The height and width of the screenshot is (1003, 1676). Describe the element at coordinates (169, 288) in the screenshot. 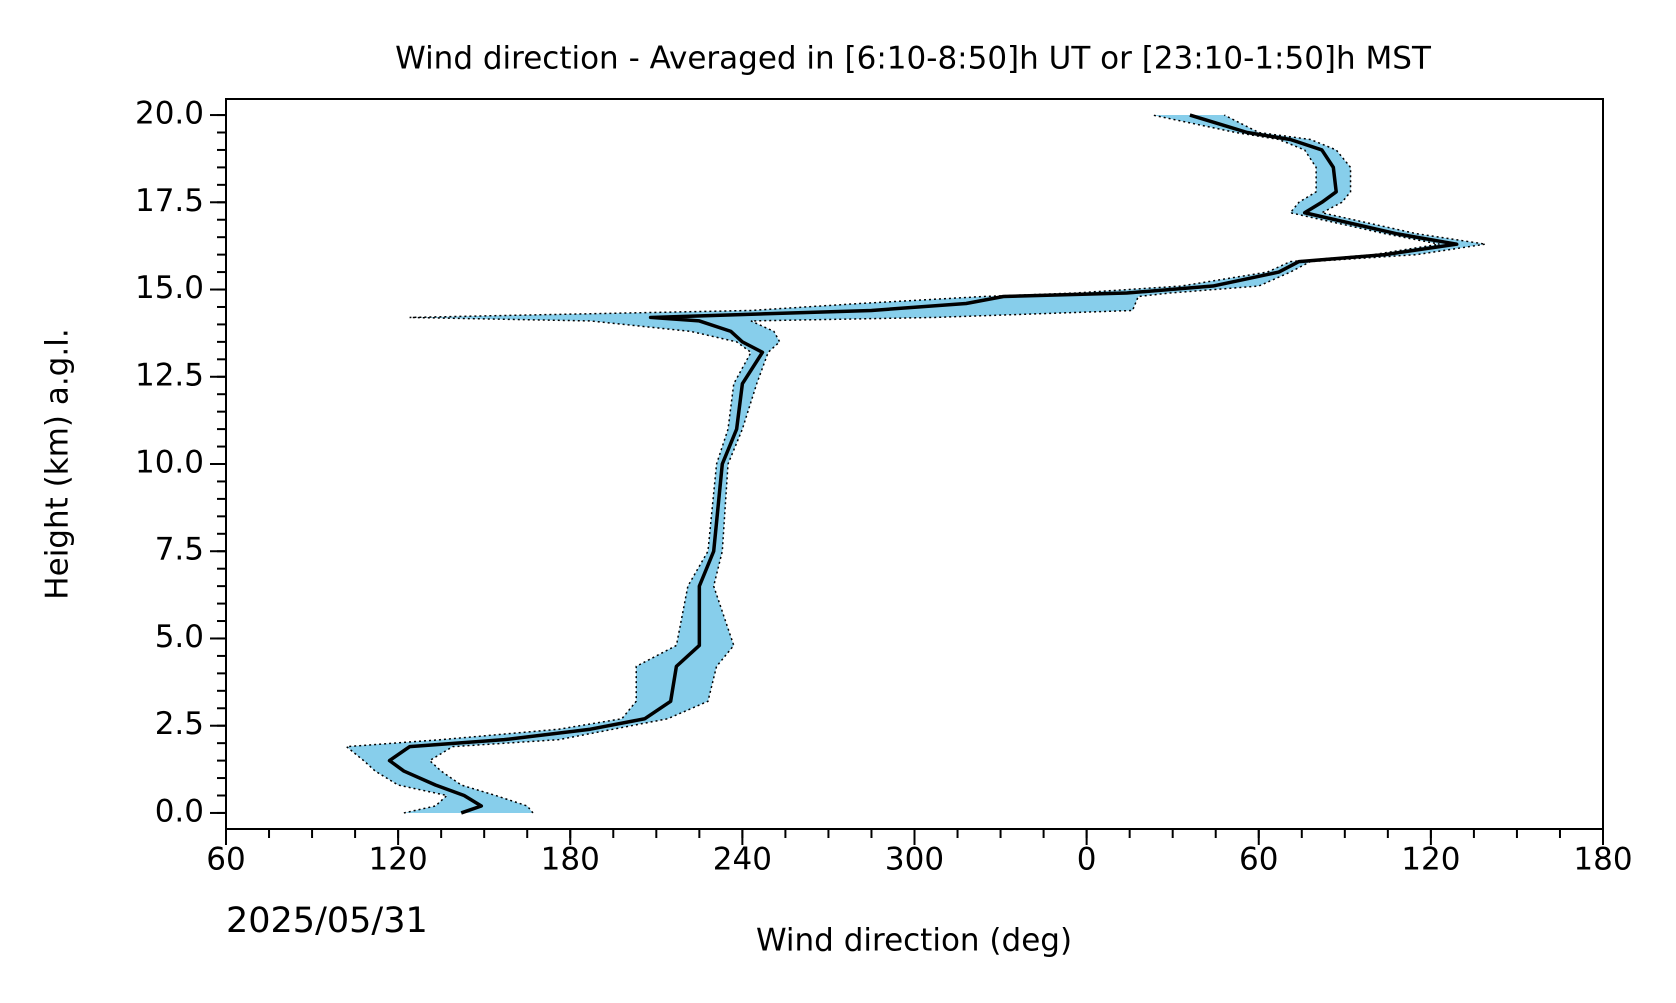

I see `y-tick-label: 15.0` at that location.